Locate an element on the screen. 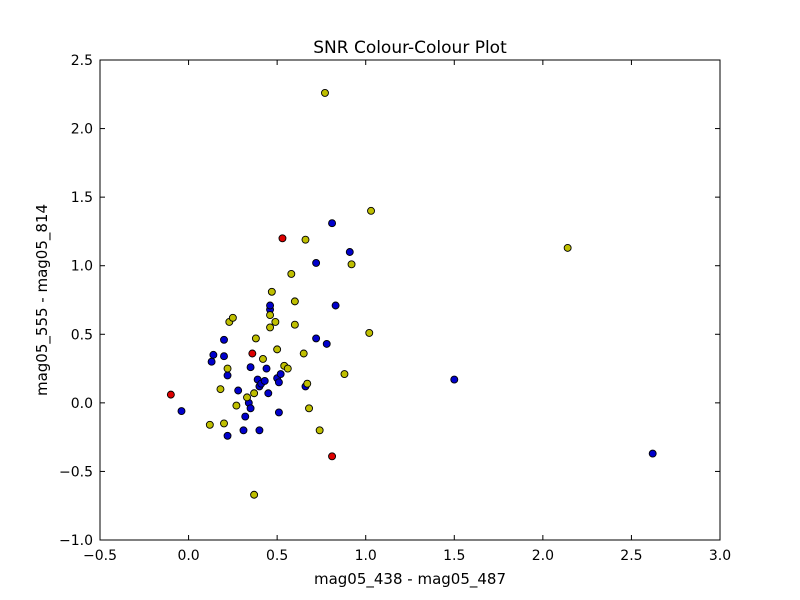  y-tick-label-1: −0.5 is located at coordinates (76, 472).